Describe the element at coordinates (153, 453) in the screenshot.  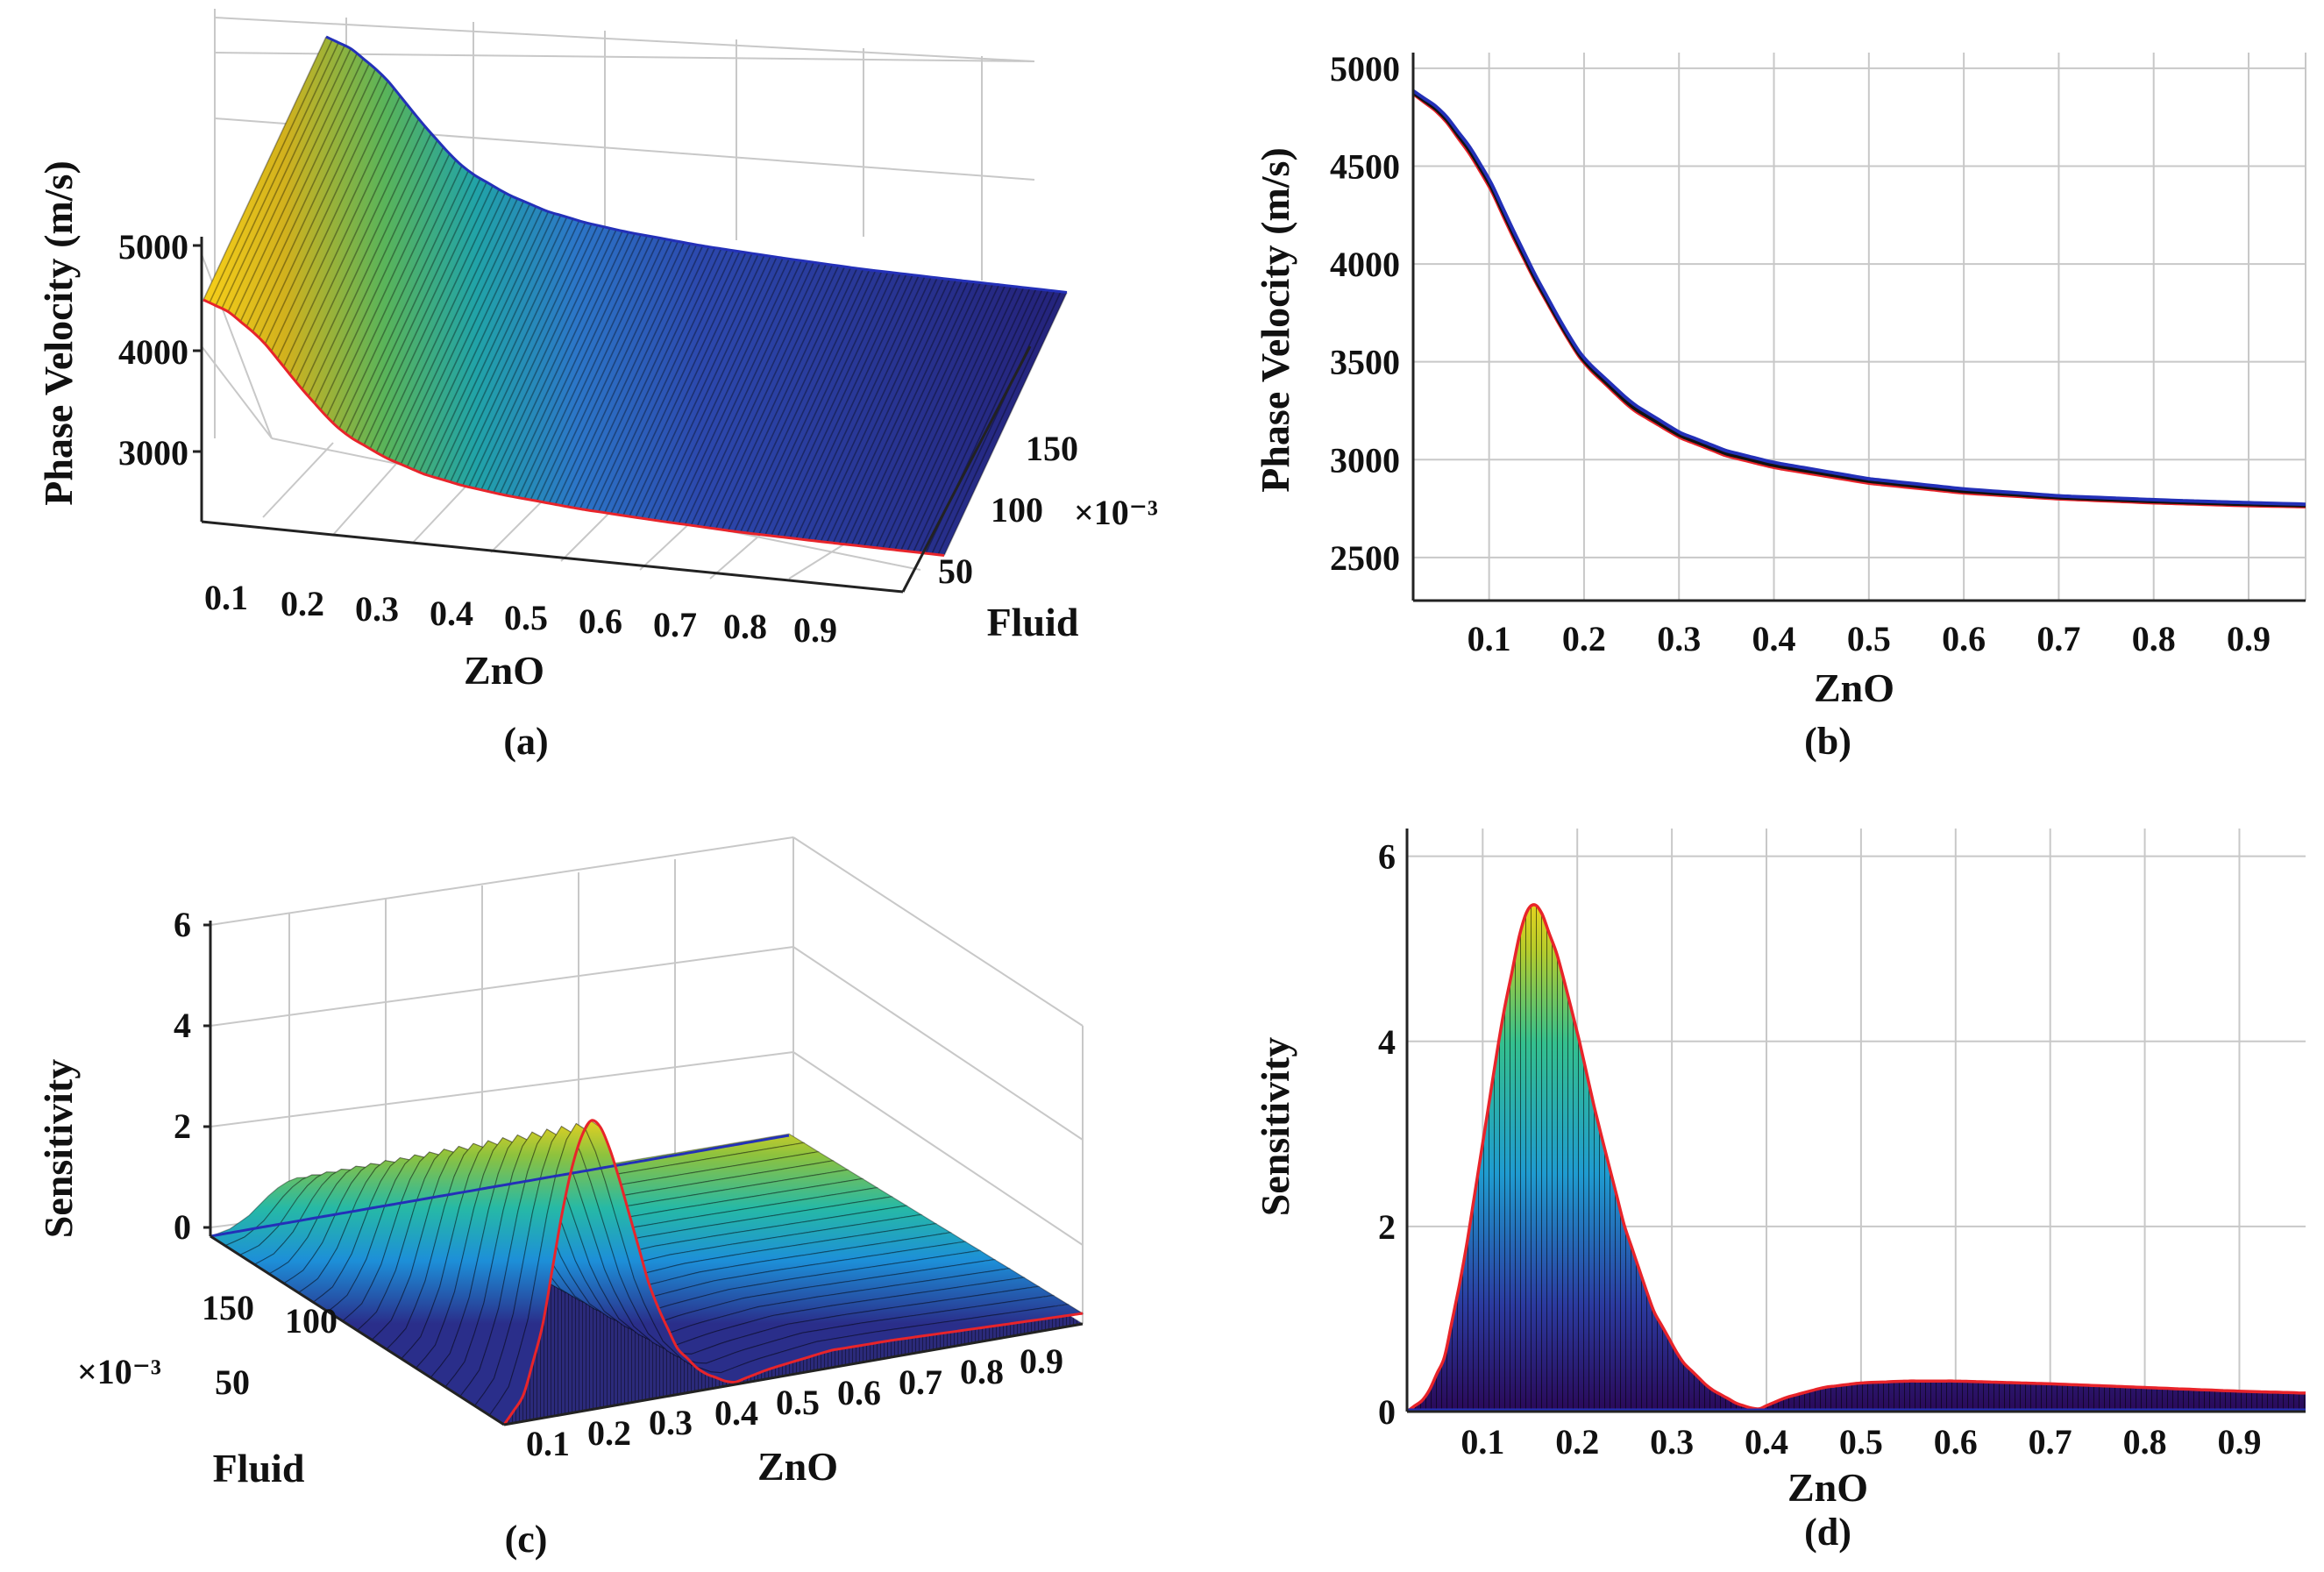
I see `a-ztick-0: 3000` at that location.